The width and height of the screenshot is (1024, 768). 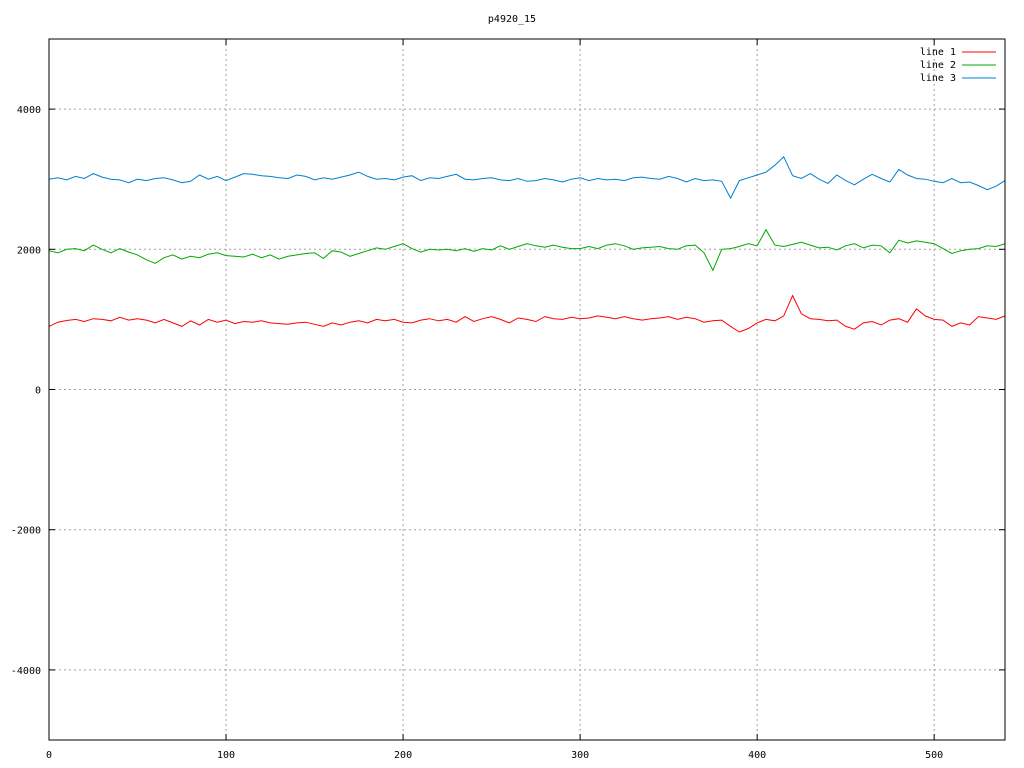 I want to click on y-tick-label: -2000, so click(x=26, y=531).